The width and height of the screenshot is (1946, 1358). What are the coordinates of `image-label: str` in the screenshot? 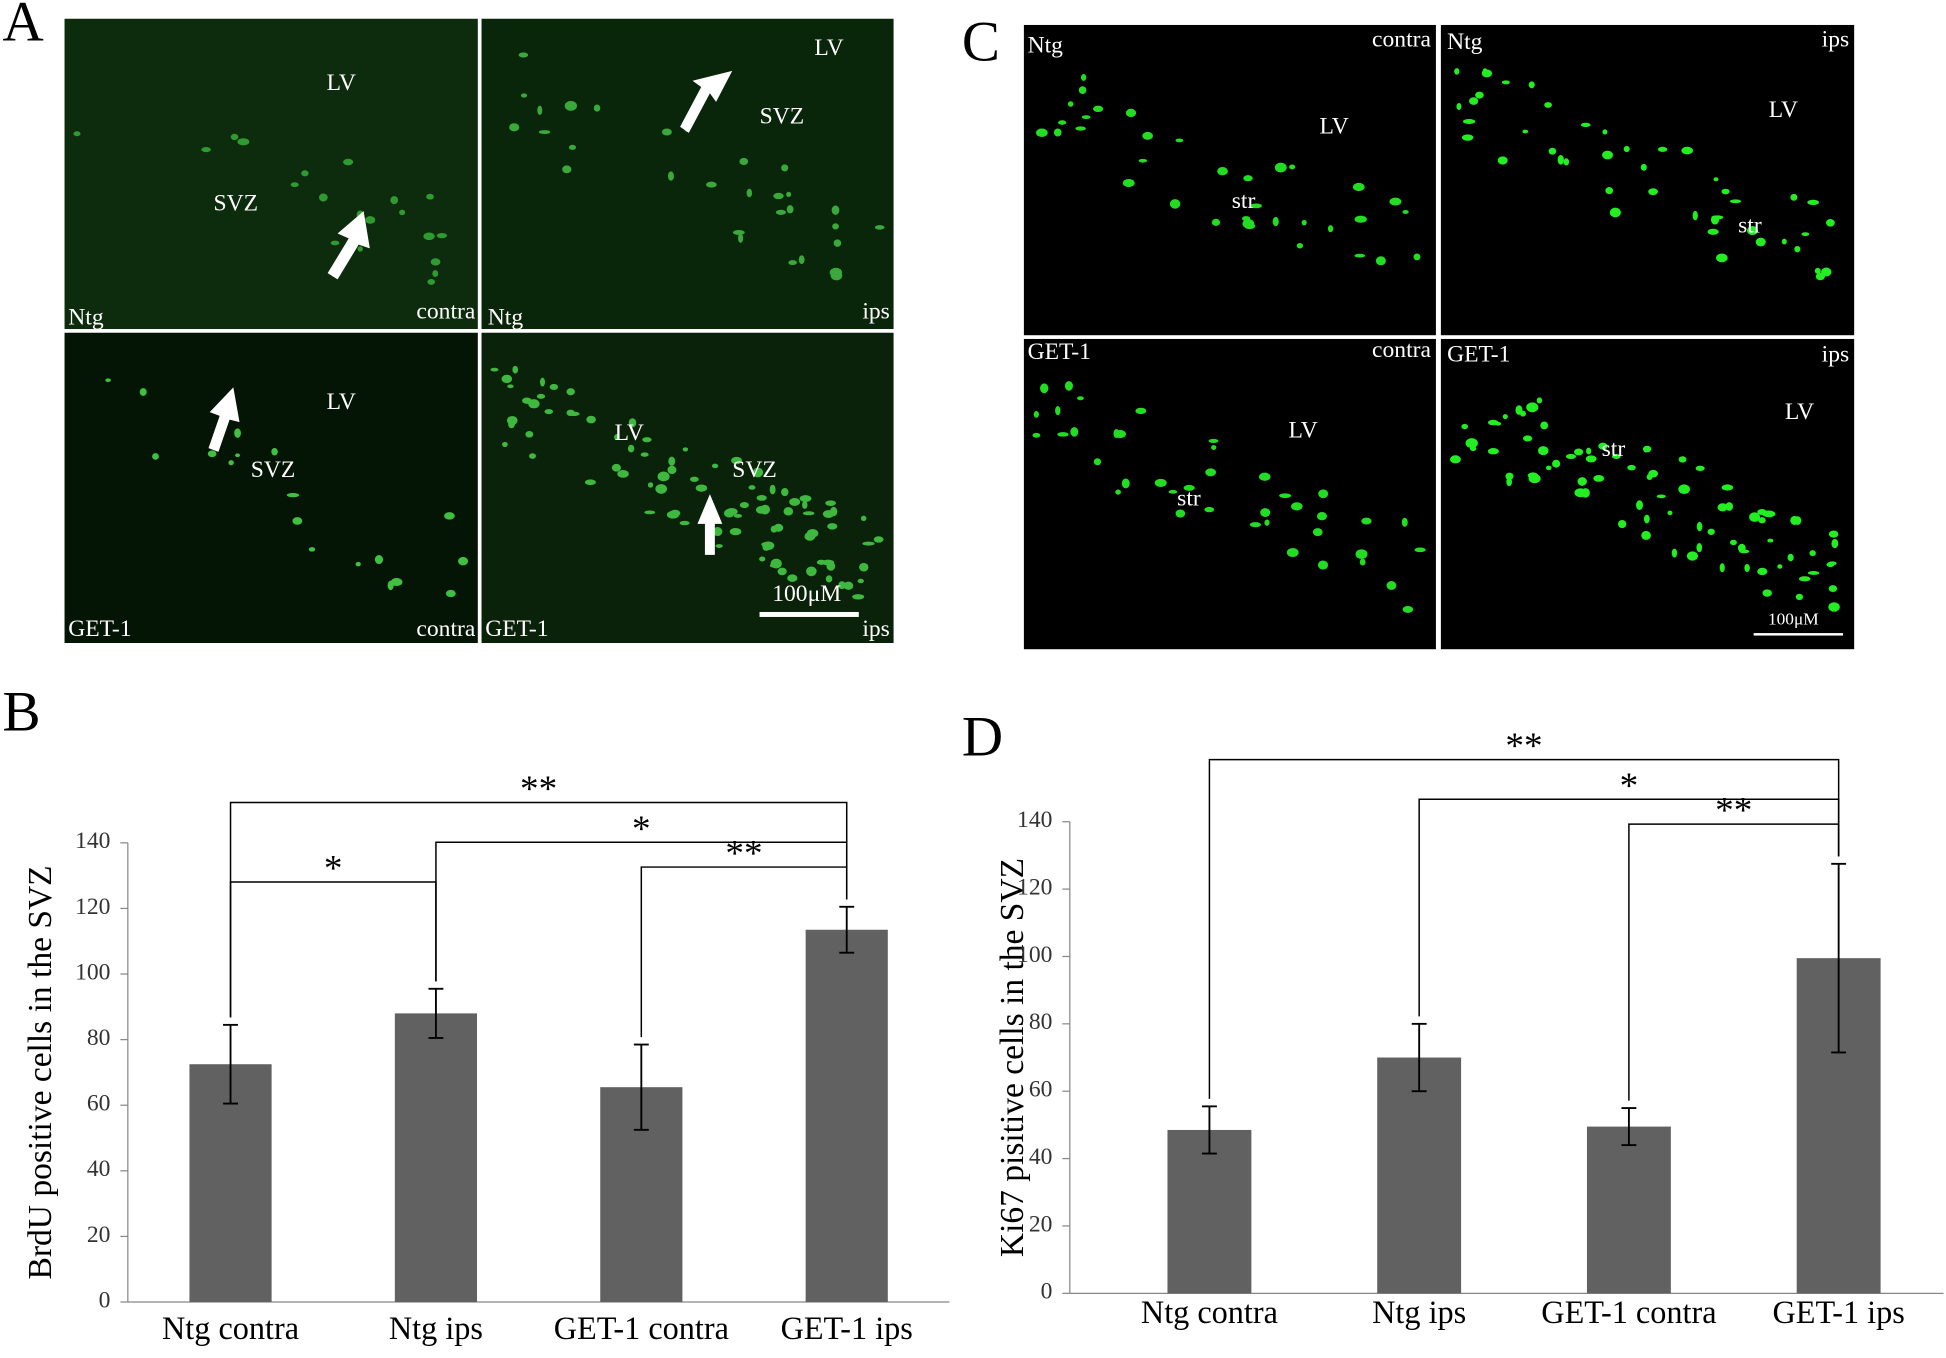 It's located at (1189, 499).